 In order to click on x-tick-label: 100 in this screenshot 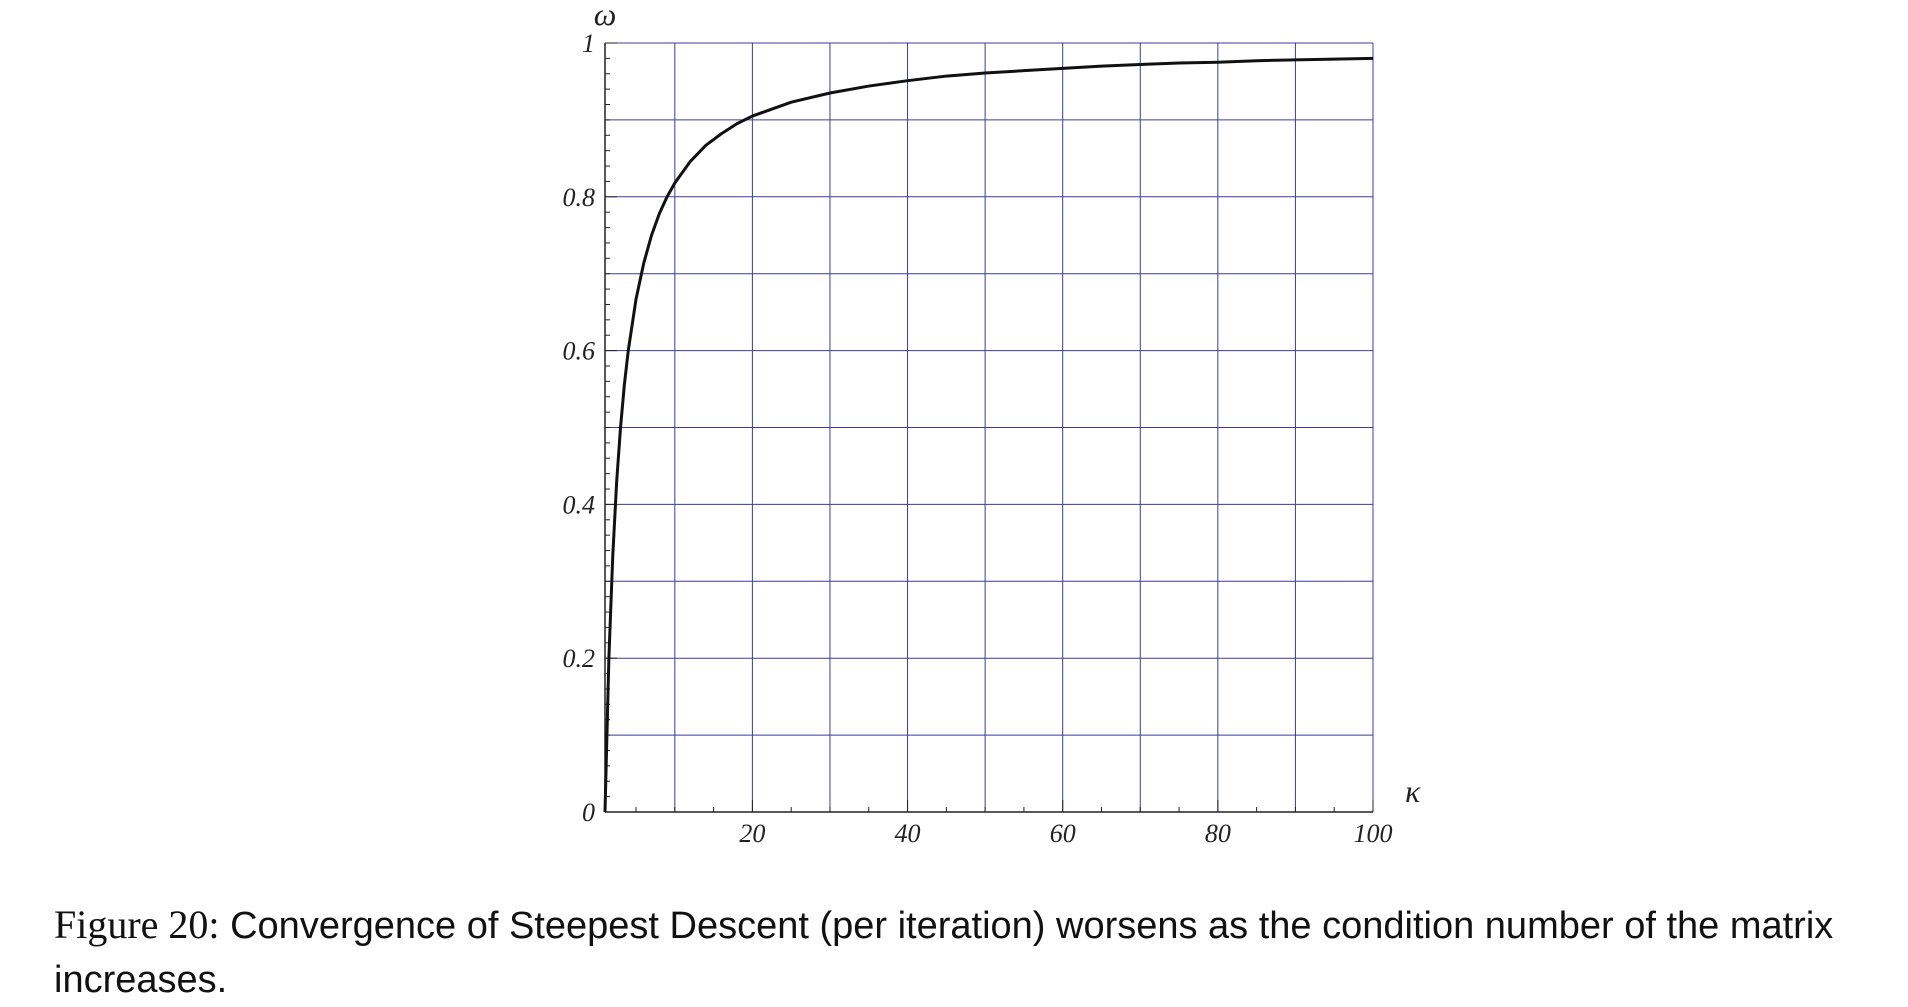, I will do `click(1373, 833)`.